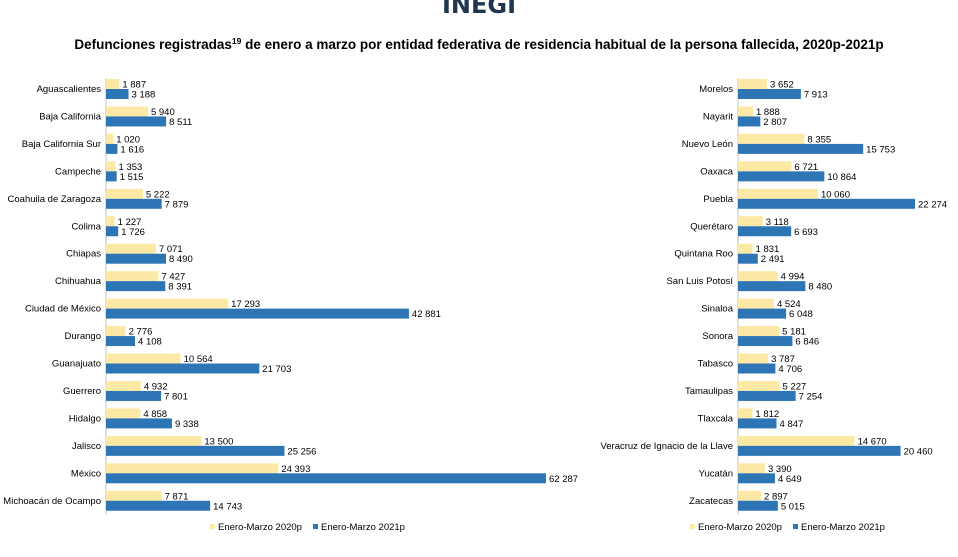 This screenshot has height=557, width=958. Describe the element at coordinates (86, 446) in the screenshot. I see `category-label: Jalisco` at that location.